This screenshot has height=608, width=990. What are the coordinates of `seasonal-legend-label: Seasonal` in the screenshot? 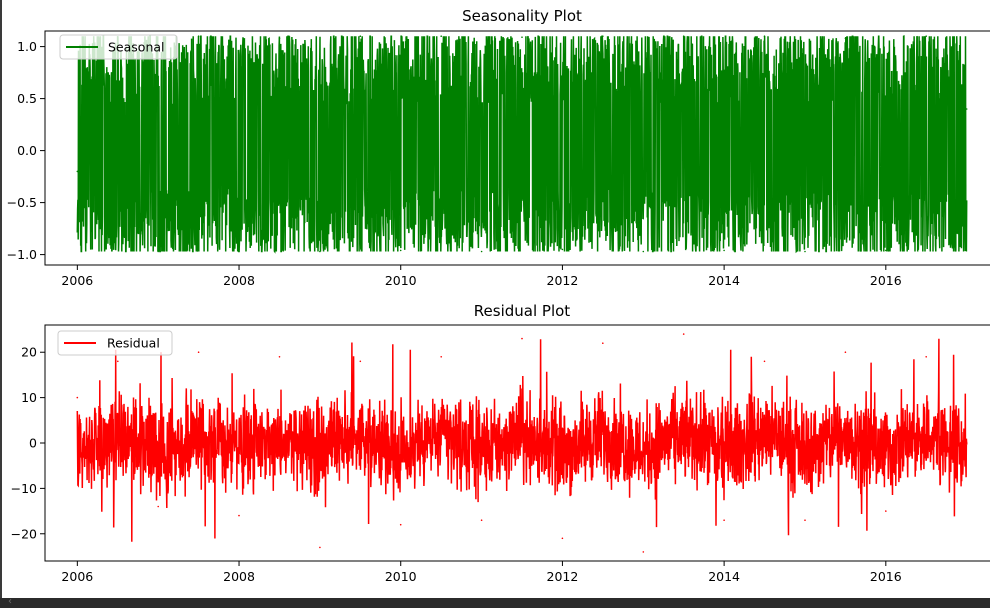 It's located at (136, 47).